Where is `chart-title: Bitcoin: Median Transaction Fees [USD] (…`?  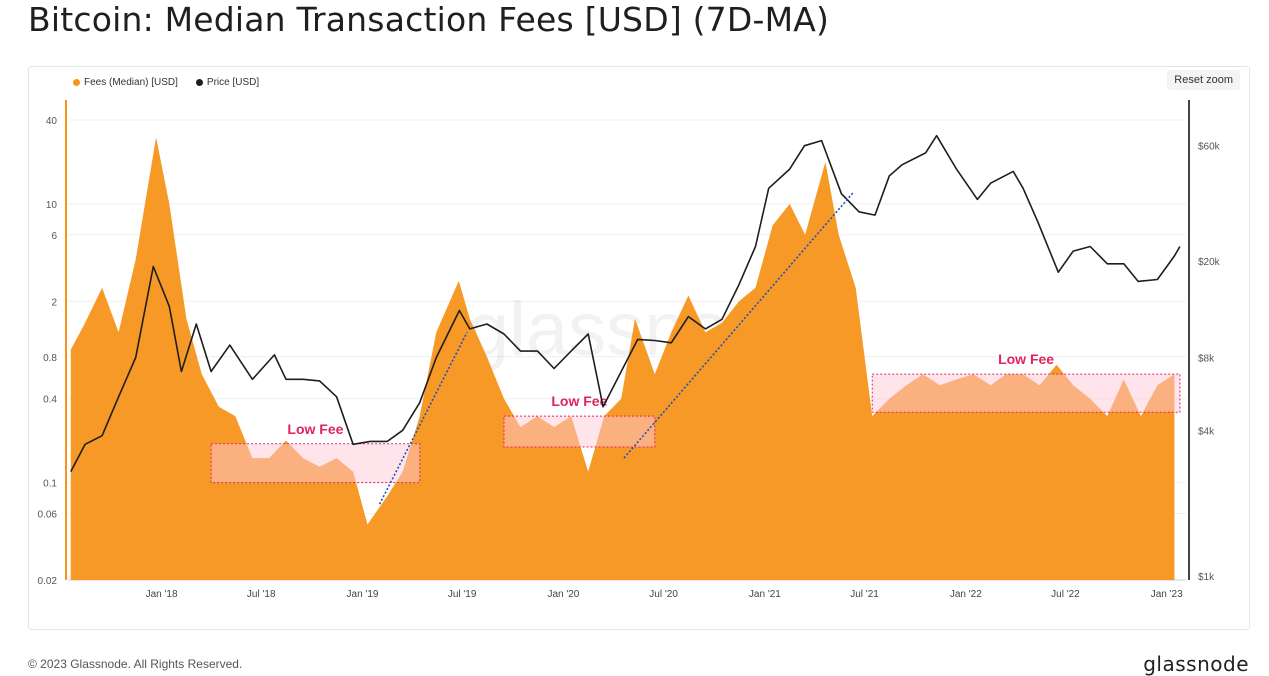 chart-title: Bitcoin: Median Transaction Fees [USD] (… is located at coordinates (429, 19).